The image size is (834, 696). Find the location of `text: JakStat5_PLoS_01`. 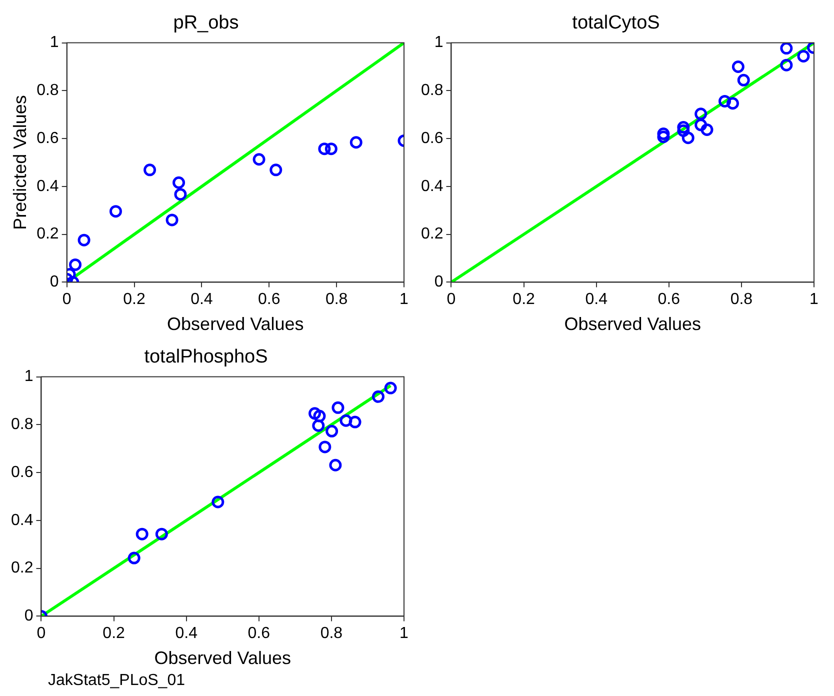

text: JakStat5_PLoS_01 is located at coordinates (116, 681).